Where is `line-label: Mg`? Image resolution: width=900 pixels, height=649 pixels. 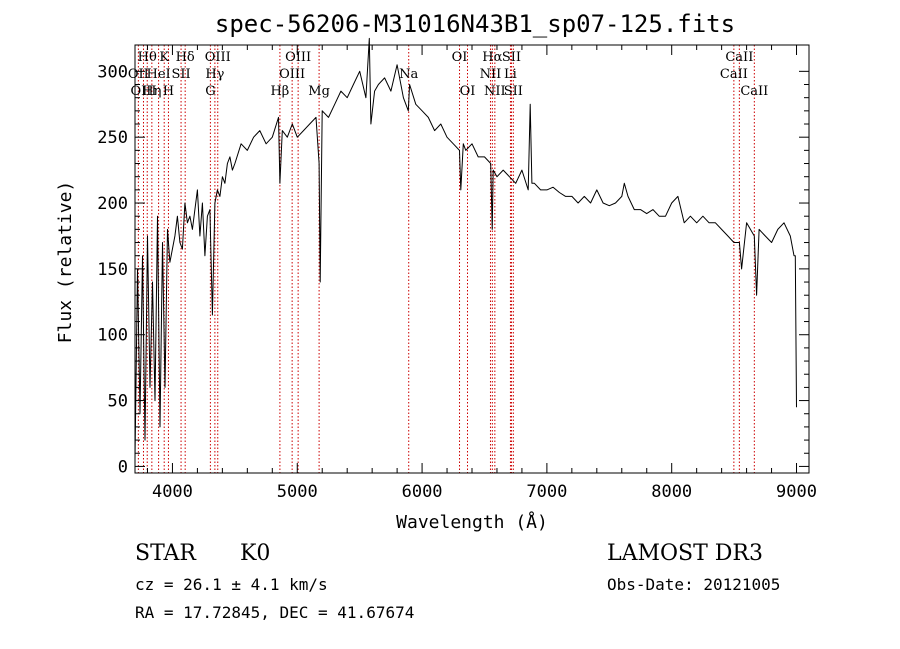
line-label: Mg is located at coordinates (319, 91).